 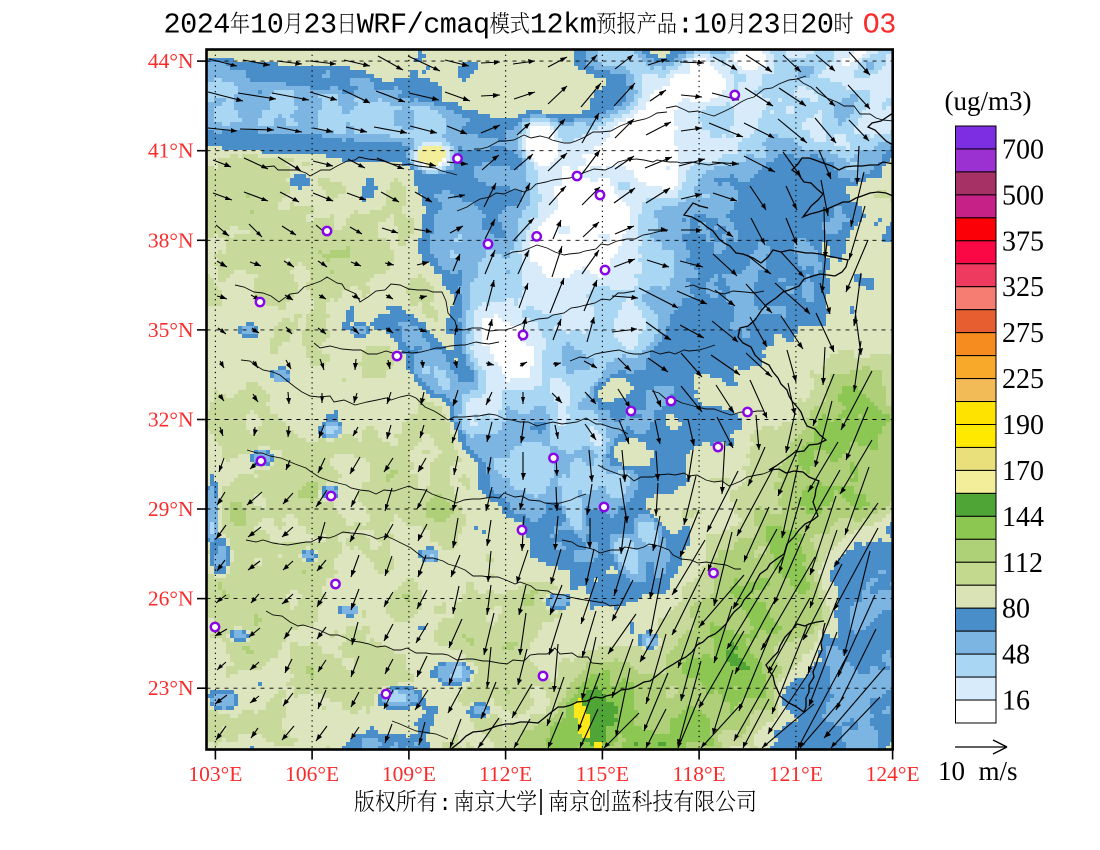 What do you see at coordinates (1023, 333) in the screenshot?
I see `svg-text: 275` at bounding box center [1023, 333].